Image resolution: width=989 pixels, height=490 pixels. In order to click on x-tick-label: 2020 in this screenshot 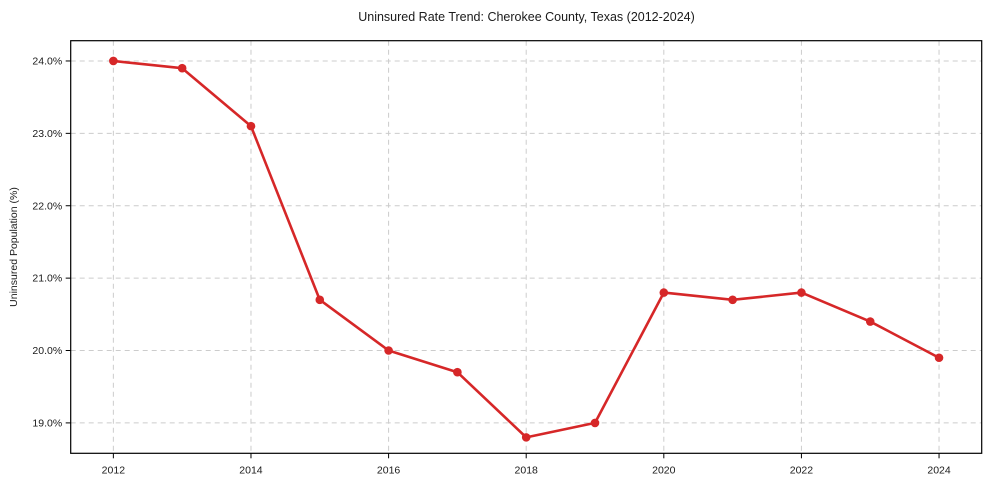, I will do `click(664, 470)`.